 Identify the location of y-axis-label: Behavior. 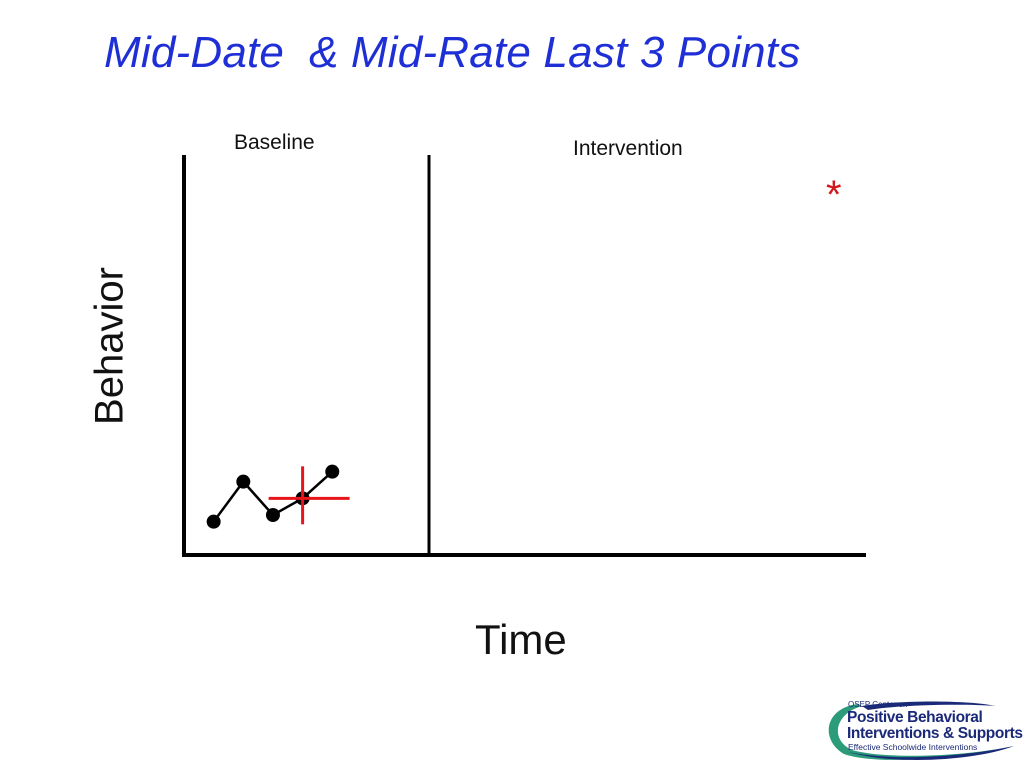
(110, 346).